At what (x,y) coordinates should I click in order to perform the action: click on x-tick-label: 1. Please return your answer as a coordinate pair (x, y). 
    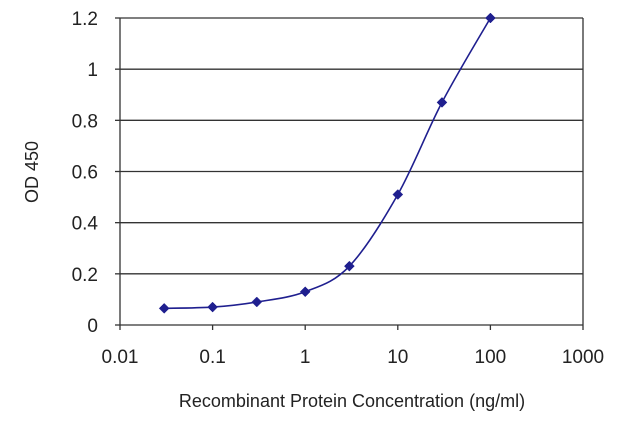
    Looking at the image, I should click on (305, 357).